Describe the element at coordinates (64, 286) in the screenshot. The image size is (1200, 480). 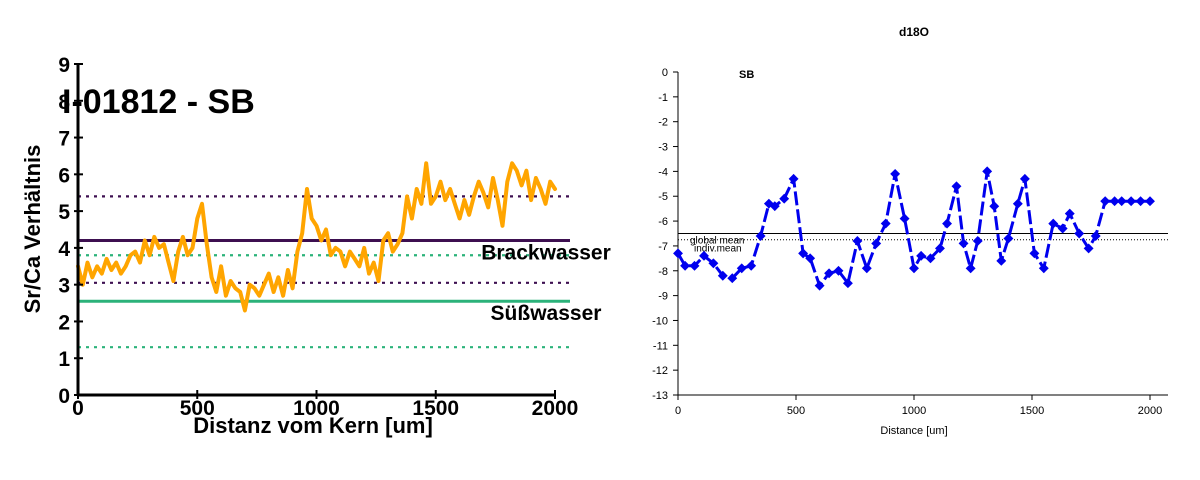
I see `y-tick-label: 3` at that location.